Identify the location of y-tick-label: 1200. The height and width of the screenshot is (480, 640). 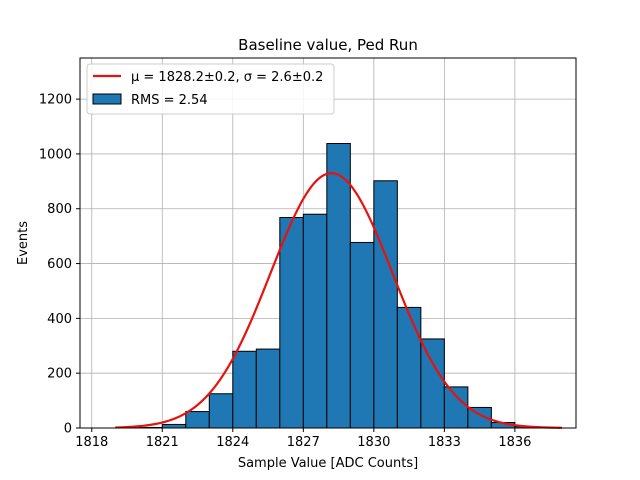
(55, 100).